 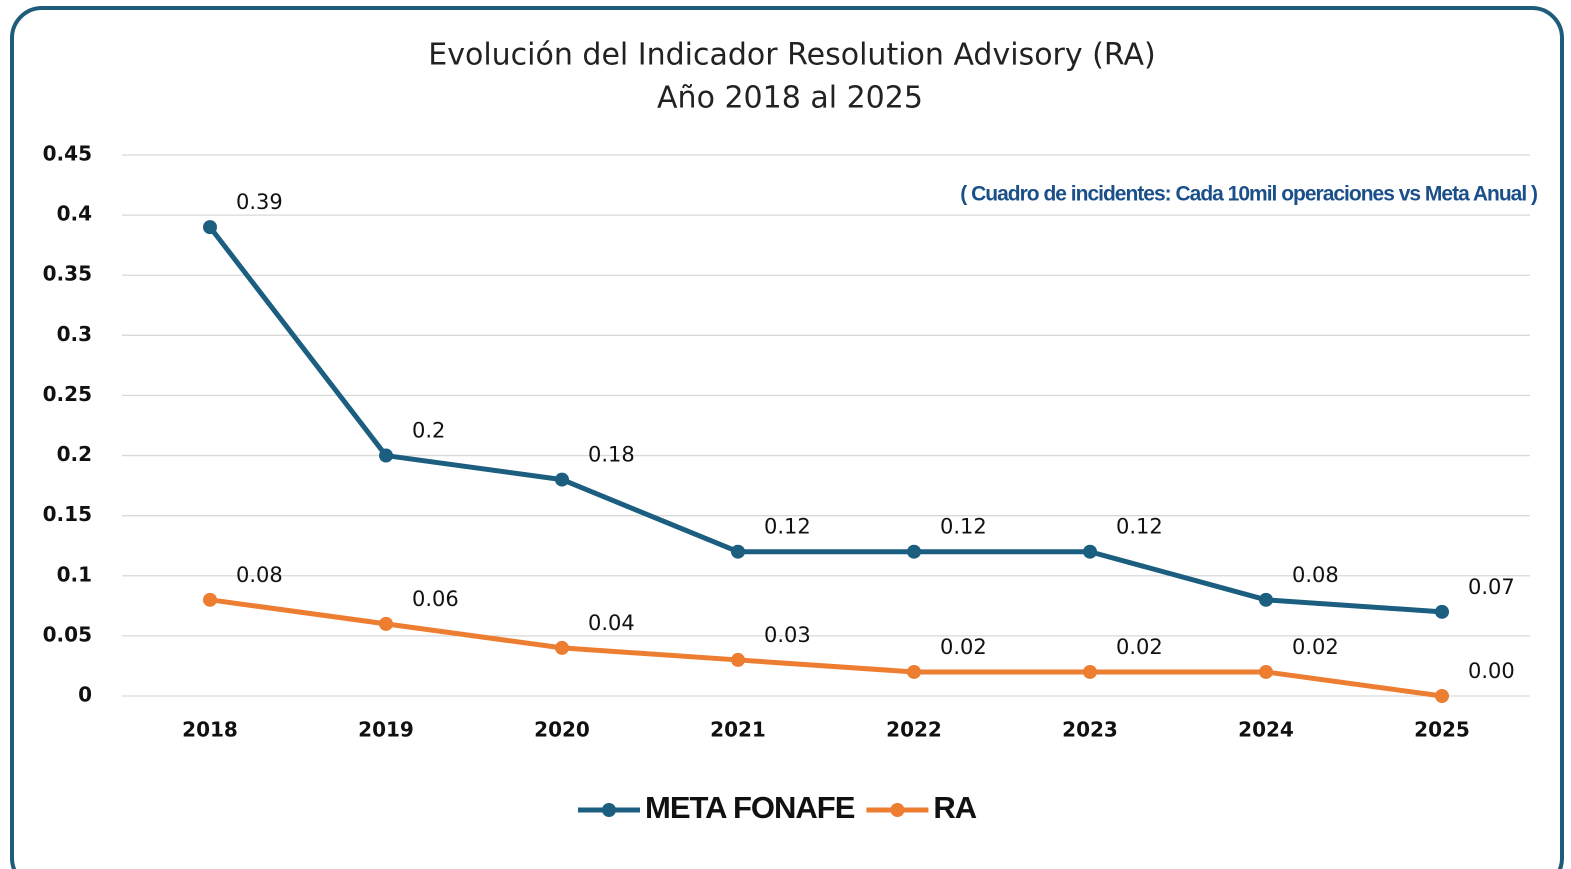 What do you see at coordinates (74, 334) in the screenshot?
I see `y-tick-label: 0.3` at bounding box center [74, 334].